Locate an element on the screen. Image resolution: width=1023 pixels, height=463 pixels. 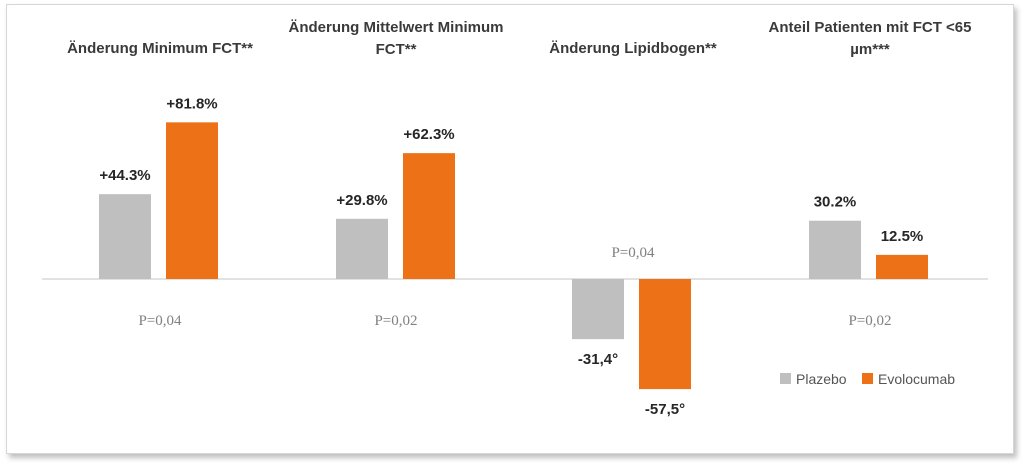
group-title-3: Änderung Lipidbogen** is located at coordinates (633, 48).